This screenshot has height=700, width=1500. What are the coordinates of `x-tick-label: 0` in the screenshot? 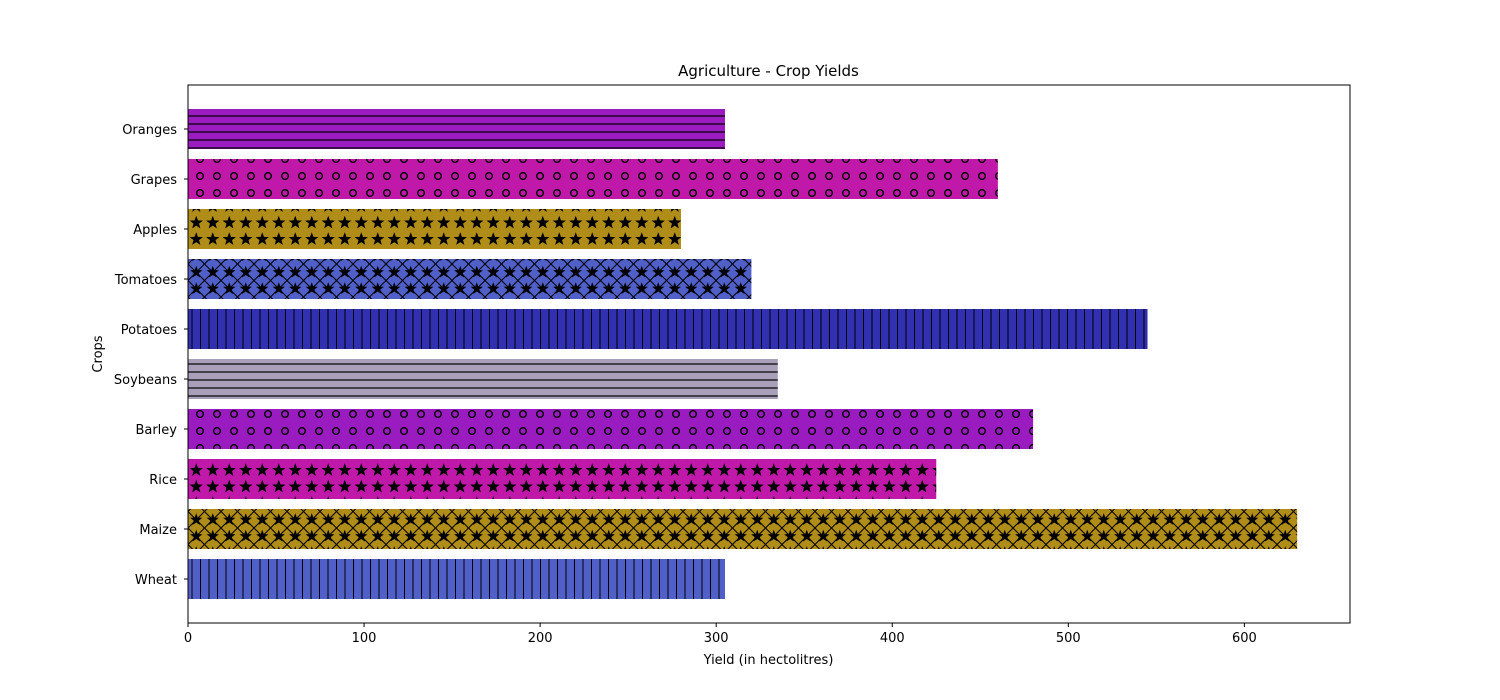 It's located at (188, 638).